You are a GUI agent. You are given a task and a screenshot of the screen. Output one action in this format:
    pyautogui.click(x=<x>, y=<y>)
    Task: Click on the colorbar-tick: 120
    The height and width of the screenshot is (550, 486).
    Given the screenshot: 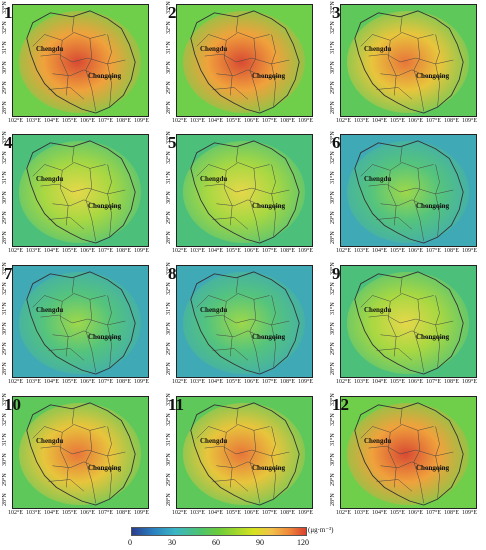 What is the action you would take?
    pyautogui.click(x=303, y=542)
    